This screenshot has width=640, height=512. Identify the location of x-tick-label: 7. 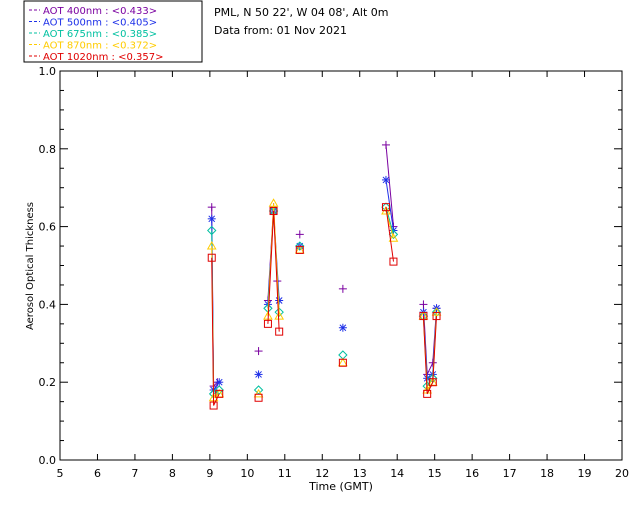
(134, 473).